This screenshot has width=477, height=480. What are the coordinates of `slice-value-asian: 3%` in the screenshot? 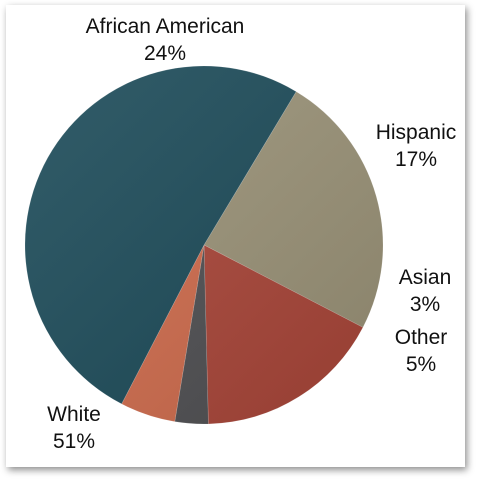 It's located at (425, 304).